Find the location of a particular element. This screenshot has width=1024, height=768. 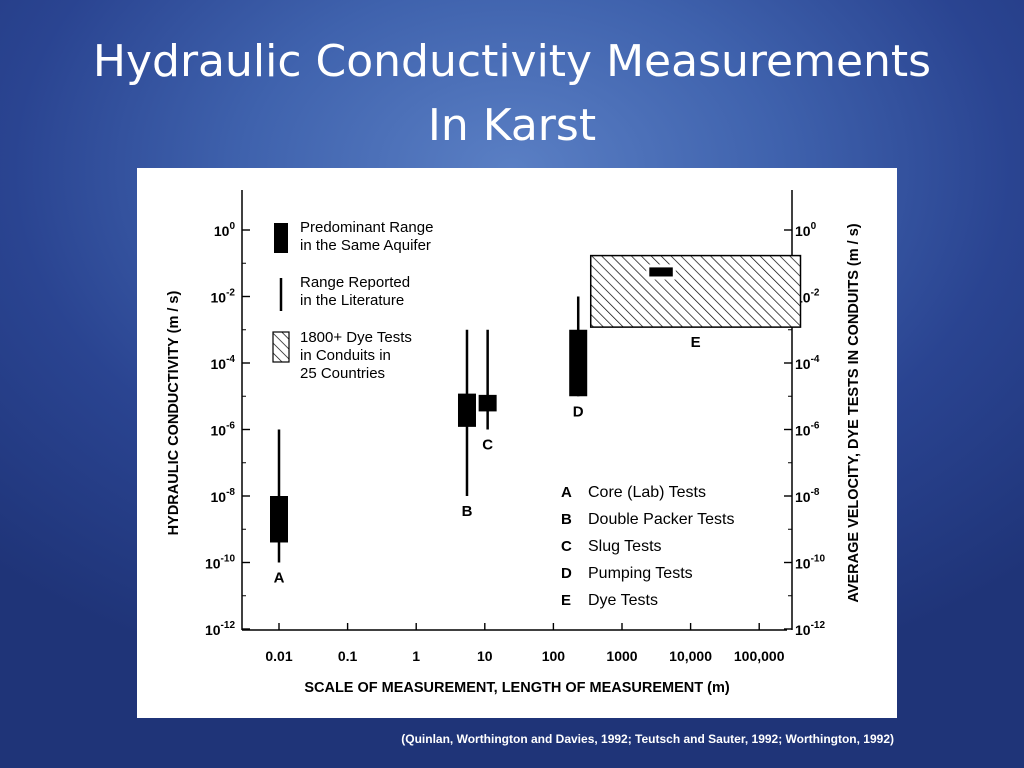

range-box-e-inner is located at coordinates (661, 272).